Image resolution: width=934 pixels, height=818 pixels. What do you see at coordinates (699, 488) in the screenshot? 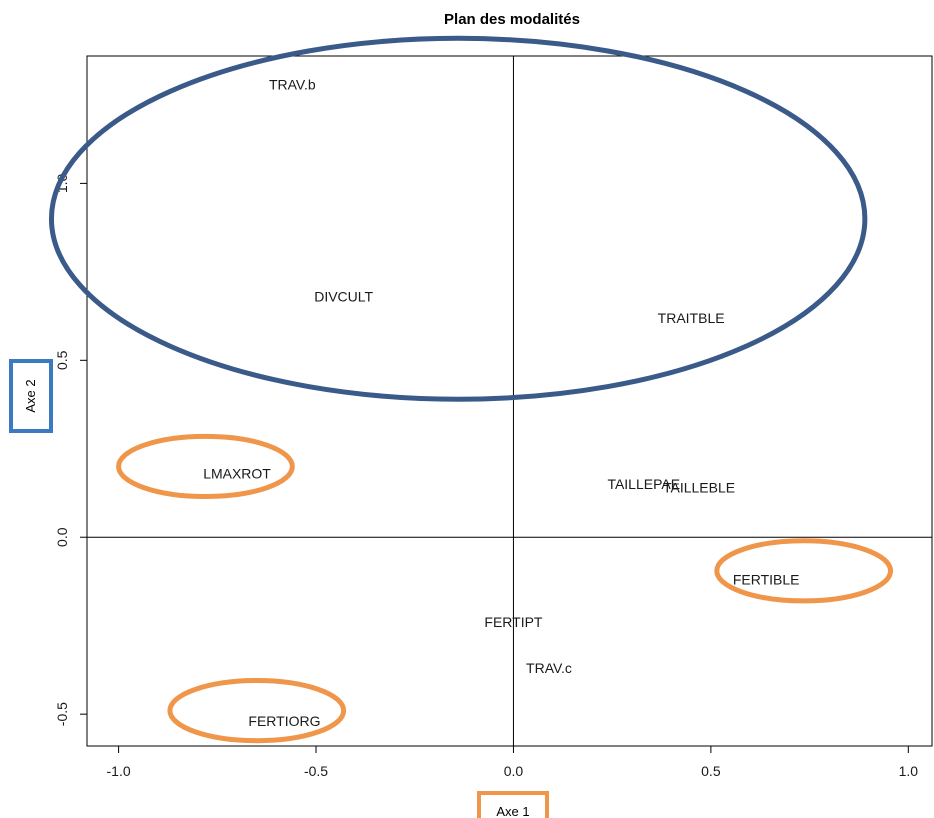
I see `point-label: TAILLEBLE` at bounding box center [699, 488].